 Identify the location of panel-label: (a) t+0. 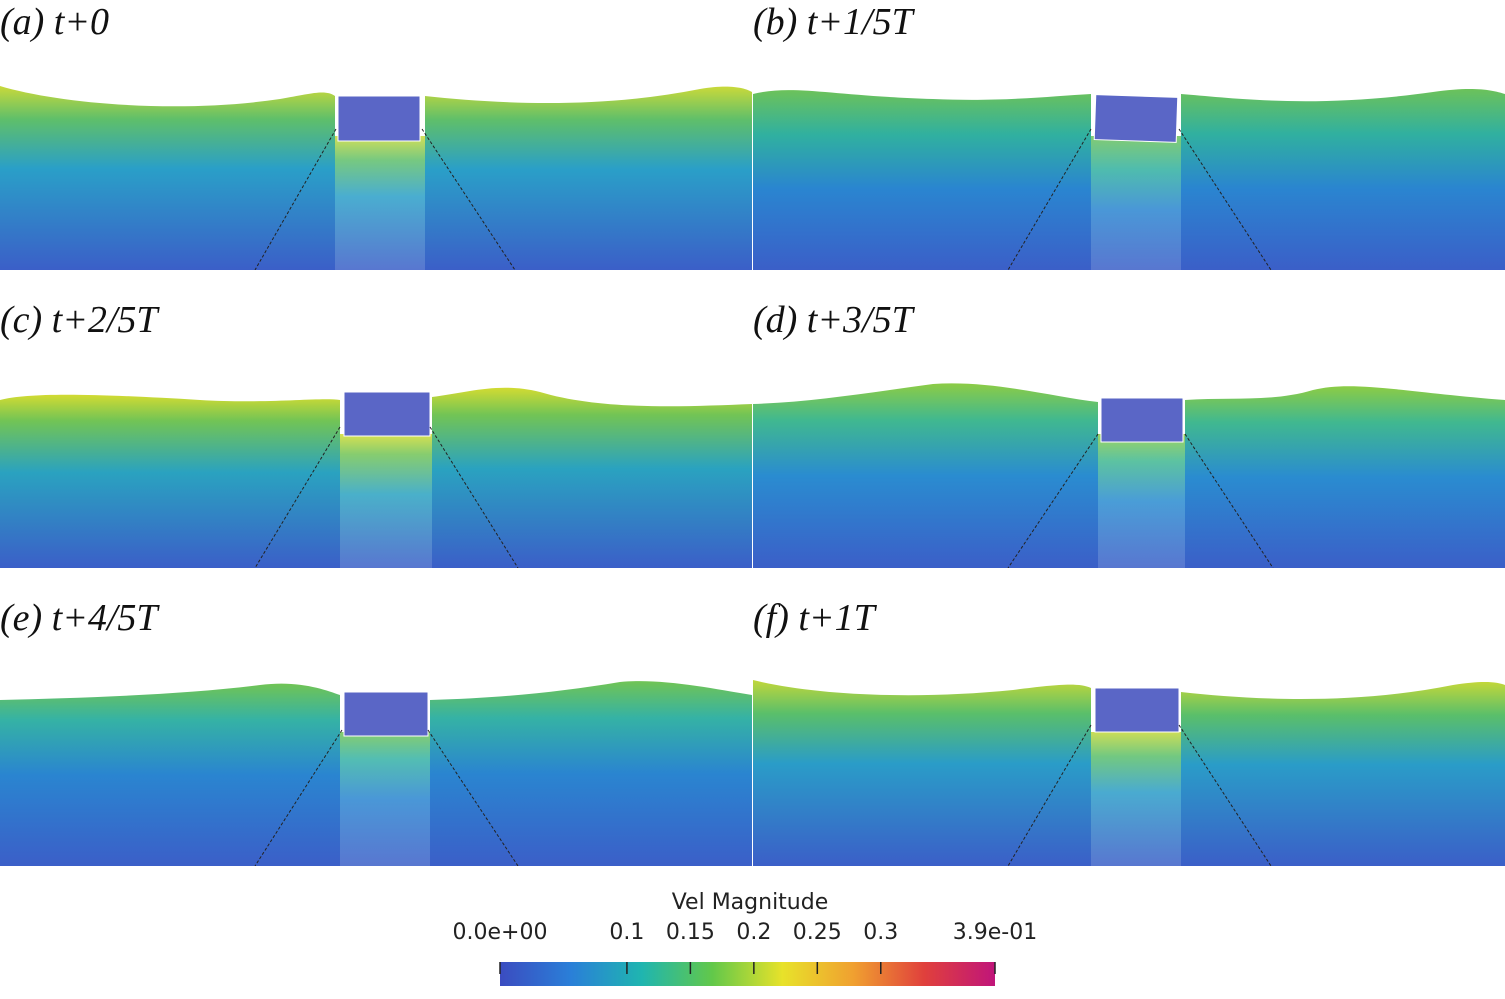
(55, 22).